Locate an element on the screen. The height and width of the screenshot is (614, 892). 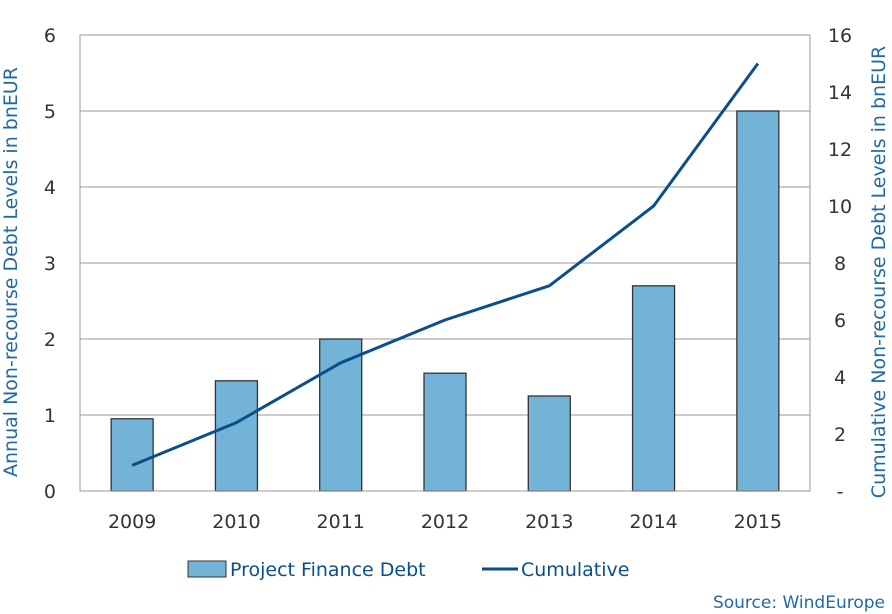
bar-2013 is located at coordinates (549, 443).